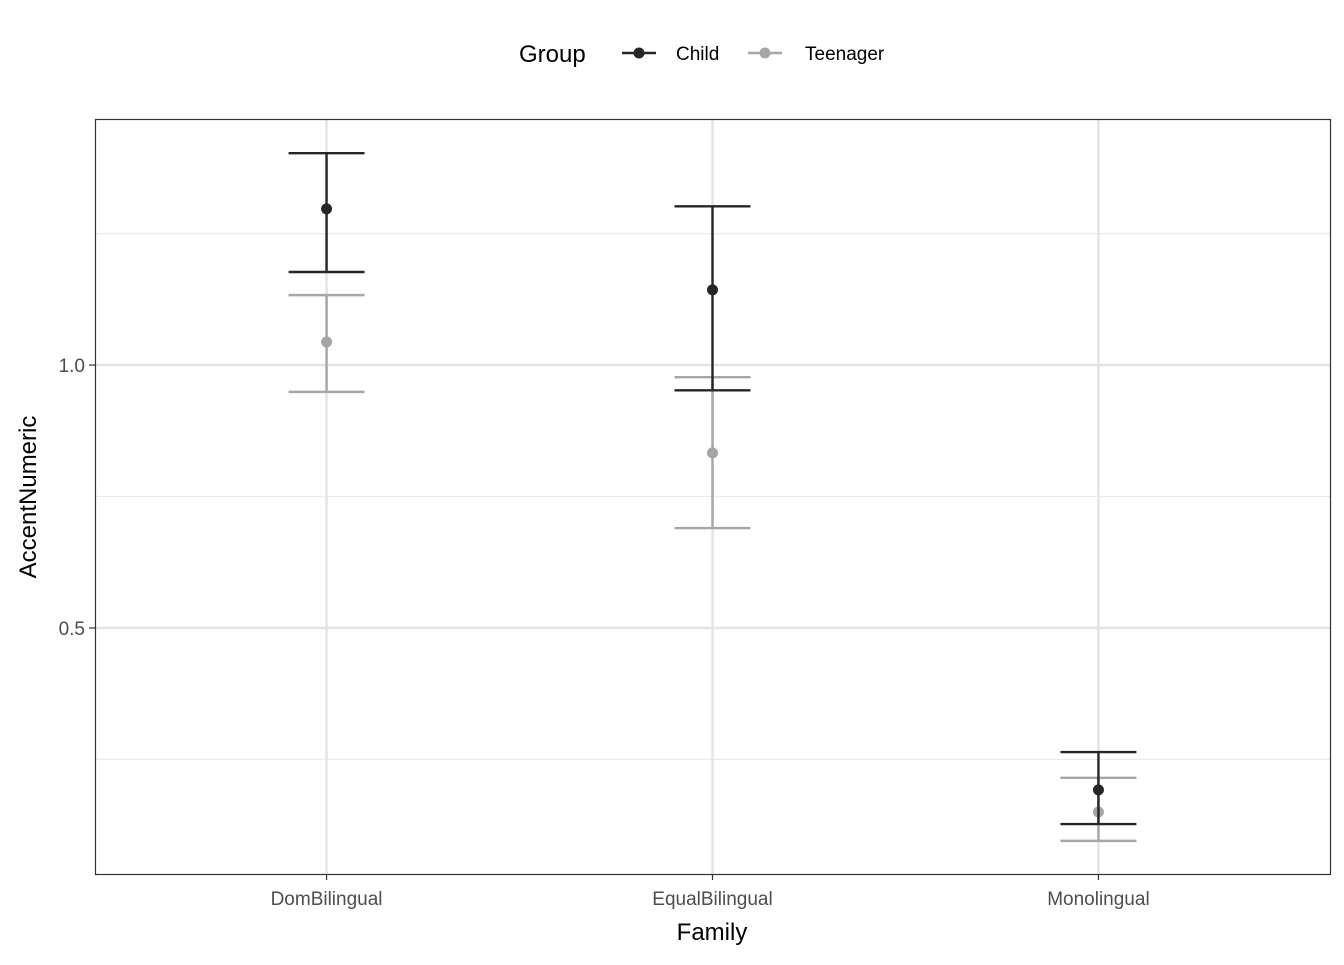  Describe the element at coordinates (327, 899) in the screenshot. I see `x-tick-label: DomBilingual` at that location.